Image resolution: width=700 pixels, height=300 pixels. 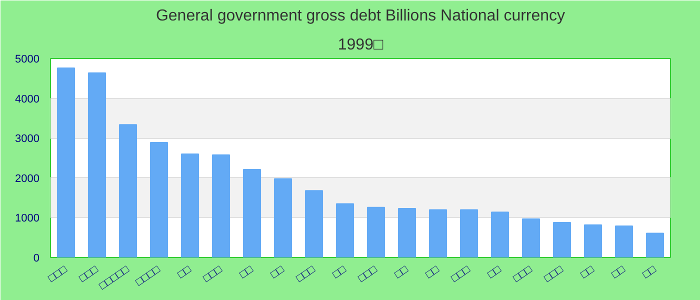 I want to click on y-tick-label: 4000, so click(x=27, y=99).